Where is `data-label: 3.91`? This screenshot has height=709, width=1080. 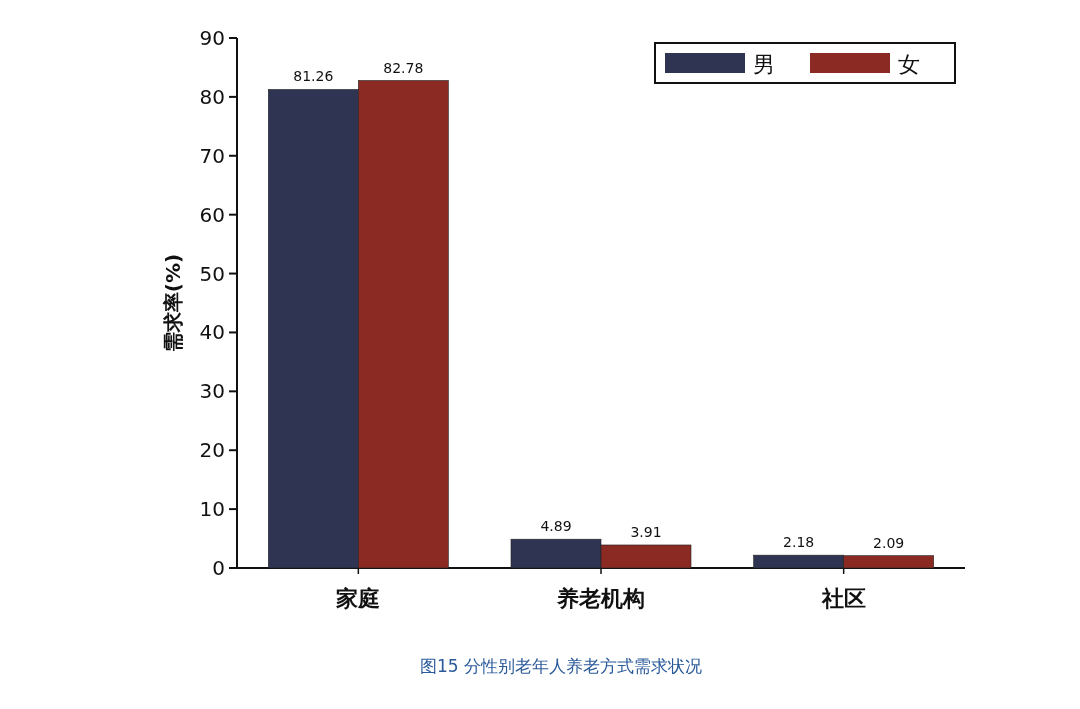
data-label: 3.91 is located at coordinates (646, 531).